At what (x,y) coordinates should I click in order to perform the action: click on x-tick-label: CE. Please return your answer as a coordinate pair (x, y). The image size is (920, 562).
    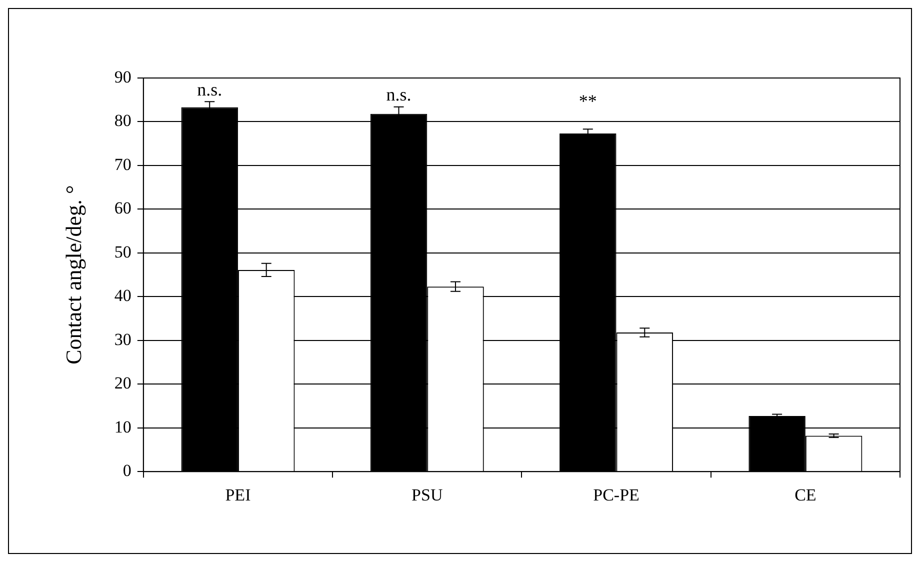
    Looking at the image, I should click on (805, 494).